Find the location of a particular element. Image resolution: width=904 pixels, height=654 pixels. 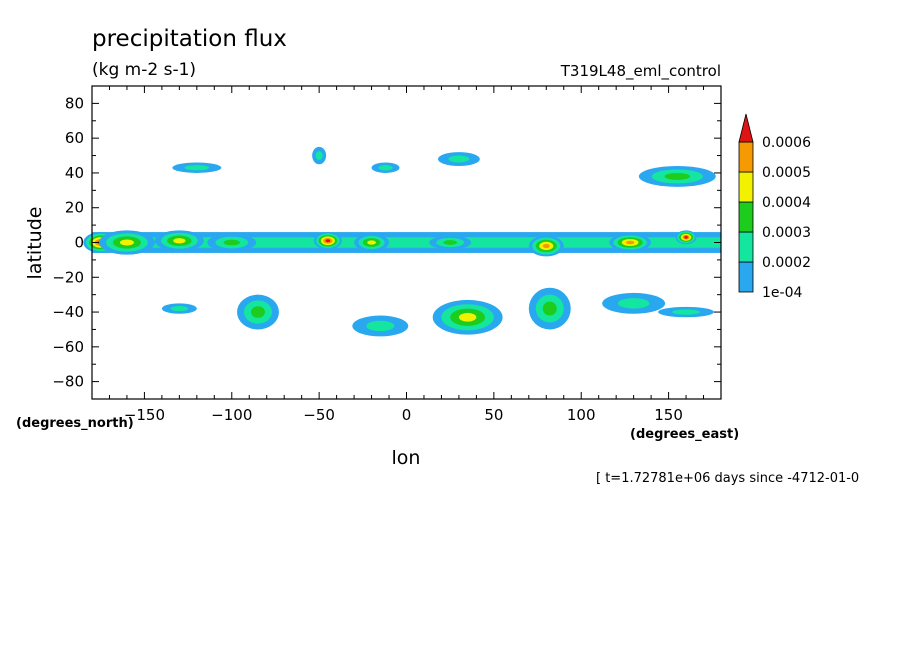

x-tick-label: 150 is located at coordinates (668, 415).